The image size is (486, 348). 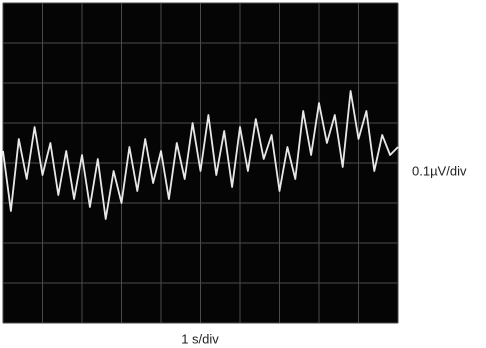 What do you see at coordinates (200, 338) in the screenshot?
I see `x-axis-label: 1 s/div` at bounding box center [200, 338].